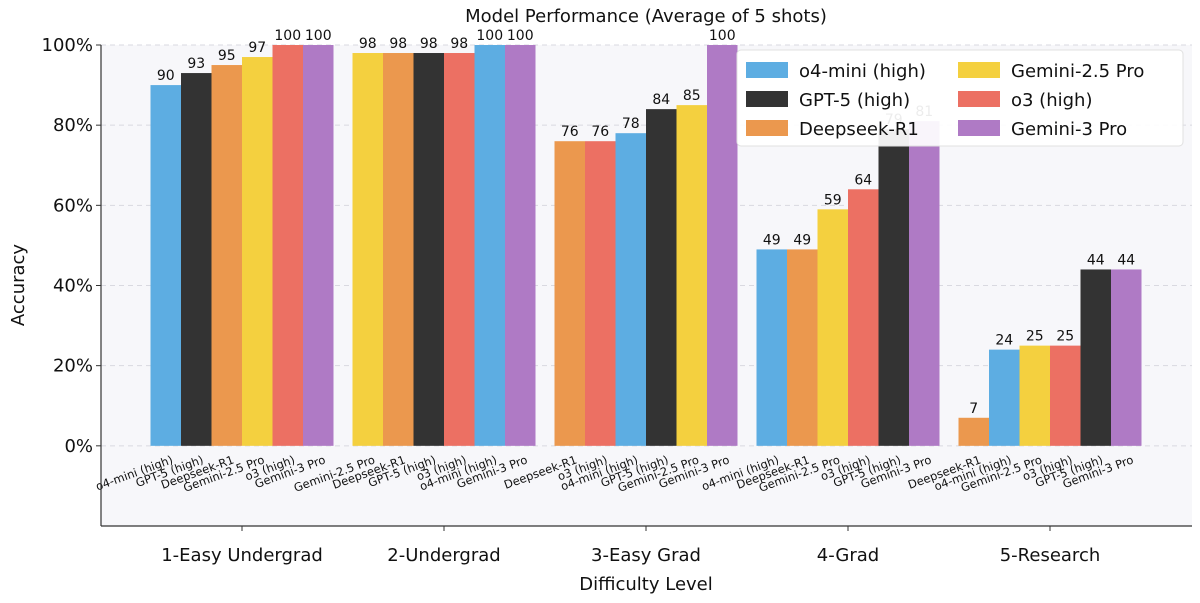 The image size is (1200, 603). What do you see at coordinates (854, 100) in the screenshot?
I see `legend-label: GPT-5 (high)` at bounding box center [854, 100].